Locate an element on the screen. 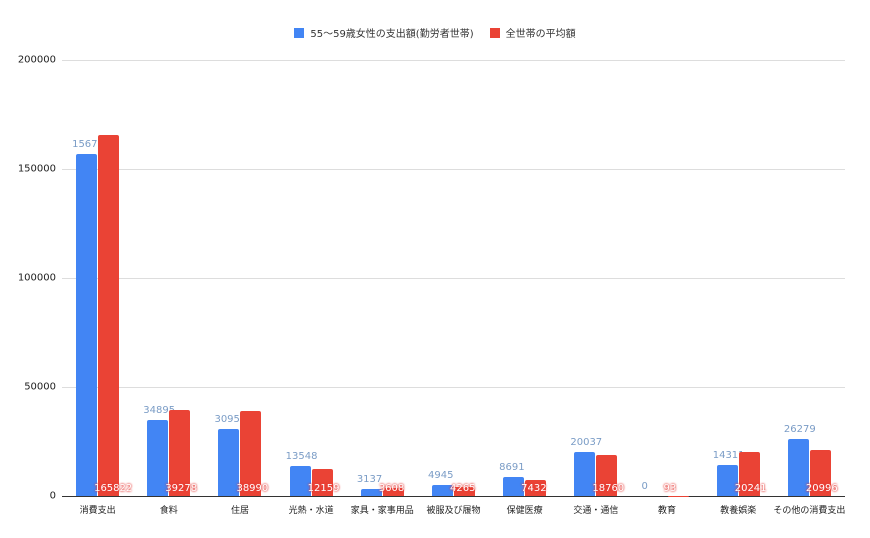 The width and height of the screenshot is (870, 538). legend-item-series-1: 全世帯の平均額 is located at coordinates (532, 32).